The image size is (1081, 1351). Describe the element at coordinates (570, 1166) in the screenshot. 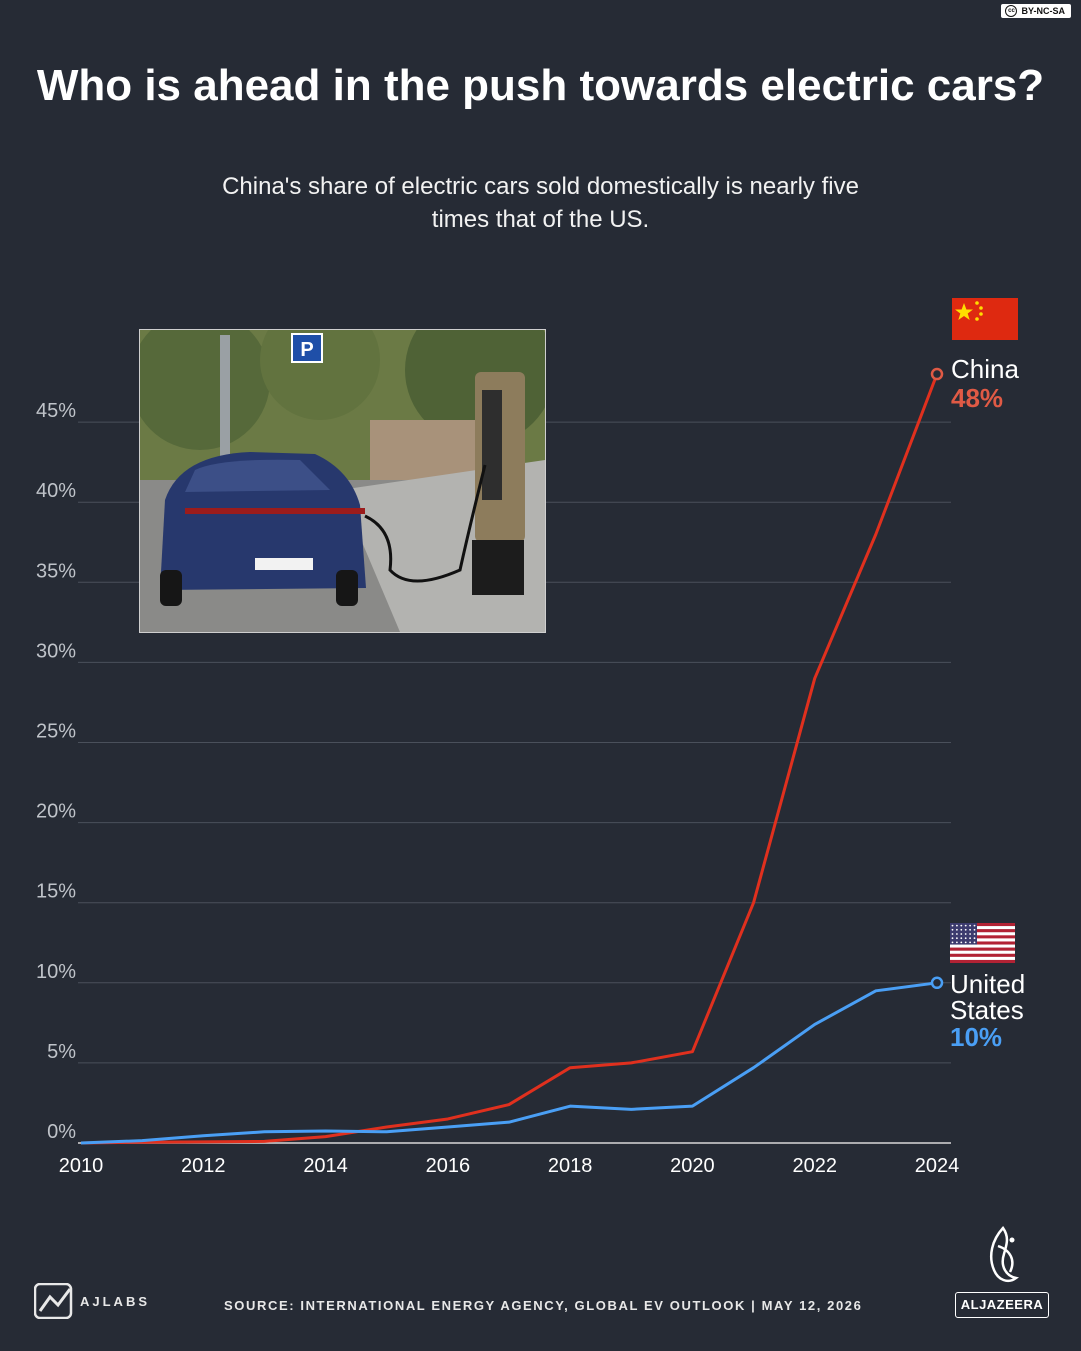

I see `x-tick-label: 2018` at that location.